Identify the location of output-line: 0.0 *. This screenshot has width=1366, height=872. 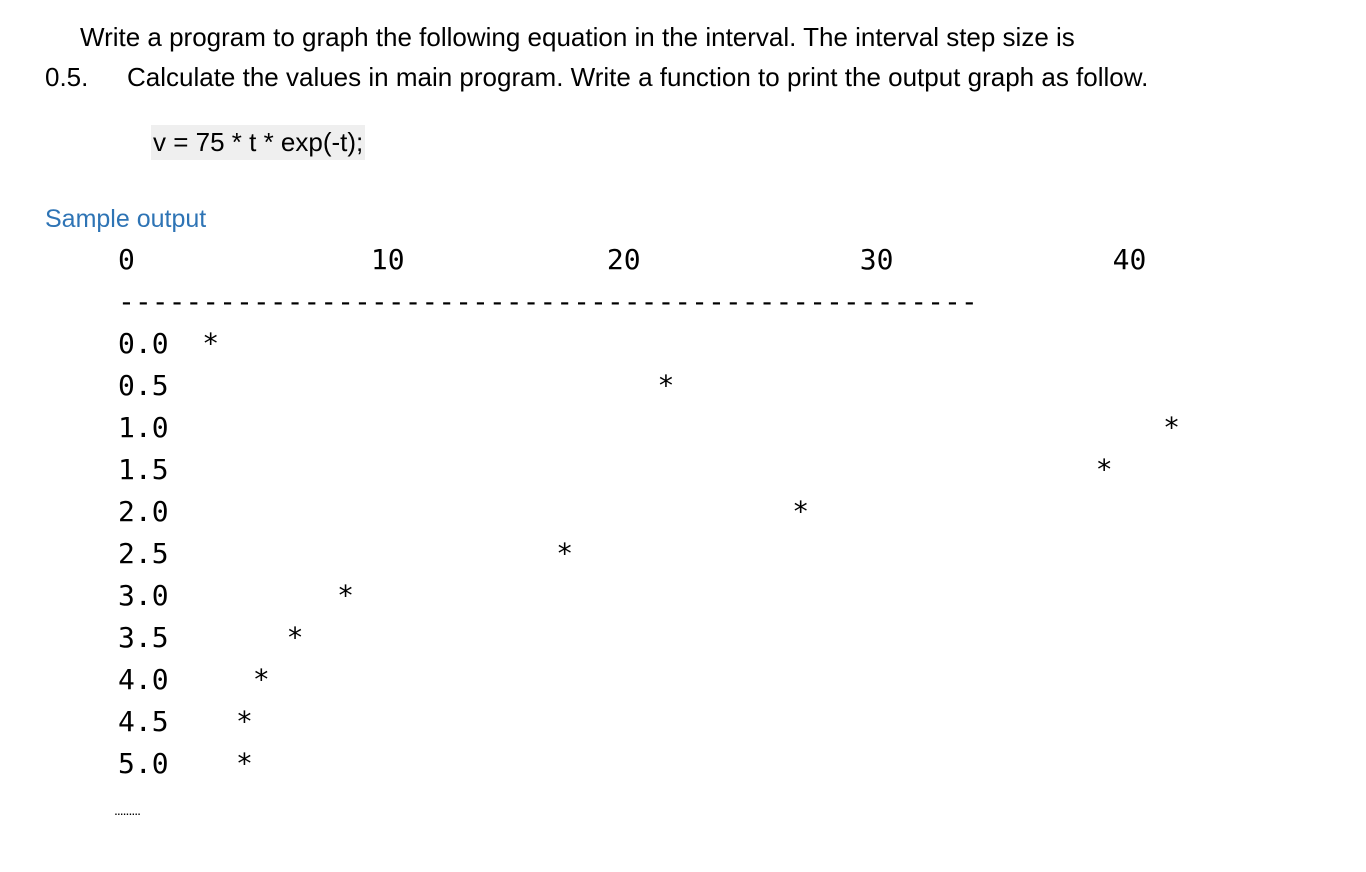
(169, 343).